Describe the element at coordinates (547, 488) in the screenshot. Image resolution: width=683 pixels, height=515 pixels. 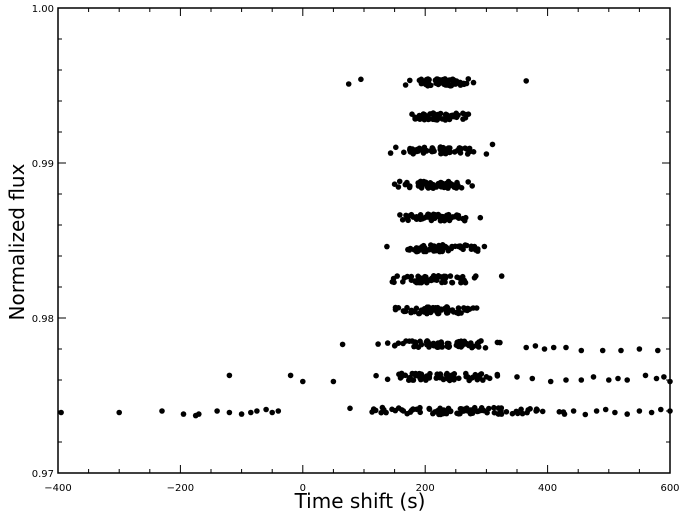
I see `x-tick-label: 400` at that location.